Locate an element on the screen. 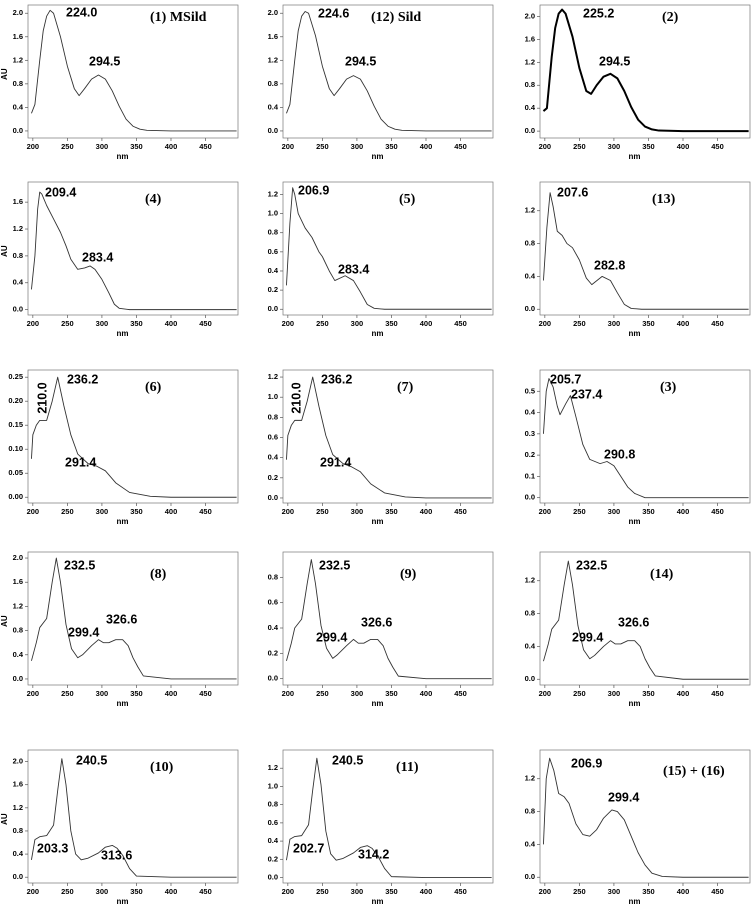 This screenshot has height=910, width=753. peak-annotation: 203.3 is located at coordinates (52, 848).